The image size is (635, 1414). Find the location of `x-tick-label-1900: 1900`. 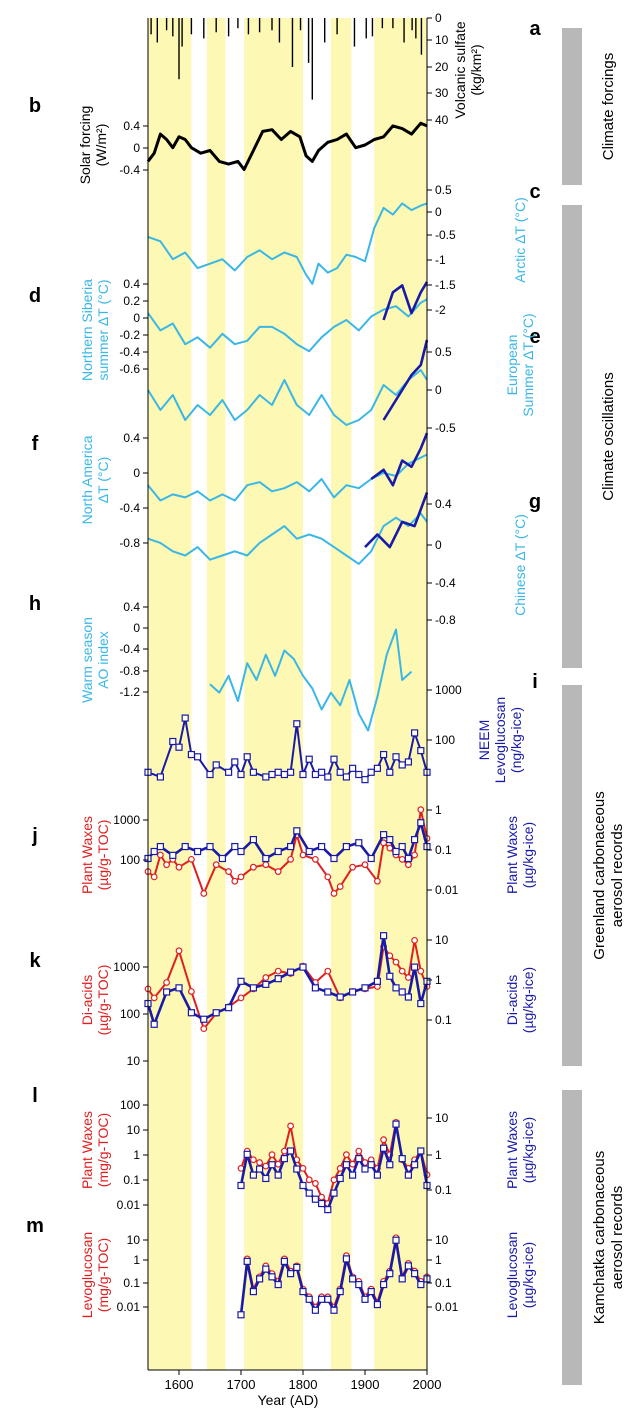

x-tick-label-1900: 1900 is located at coordinates (365, 1384).